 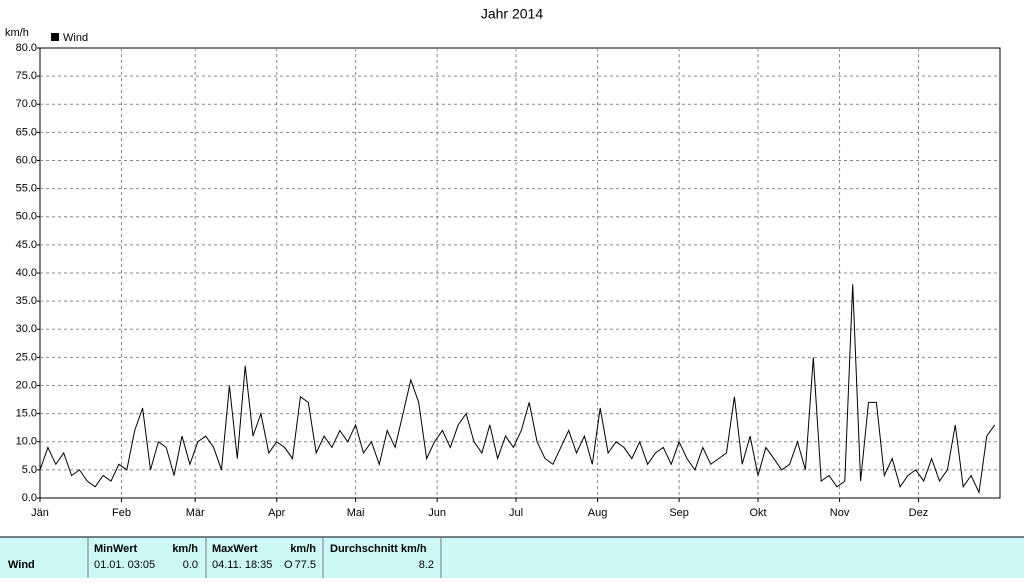 I want to click on y-tick-label: 20.0, so click(x=26, y=385).